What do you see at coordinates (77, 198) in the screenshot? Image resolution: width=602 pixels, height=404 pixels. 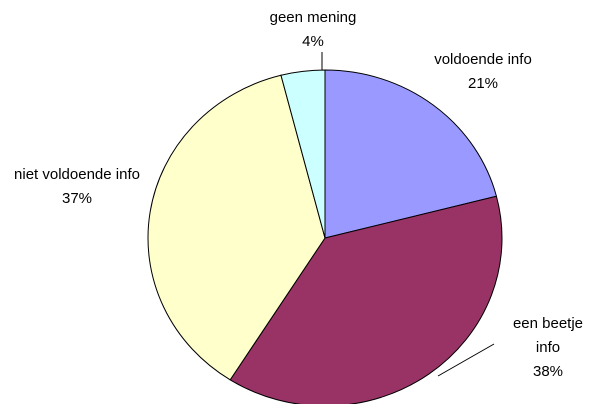 I see `value-label: 37%` at bounding box center [77, 198].